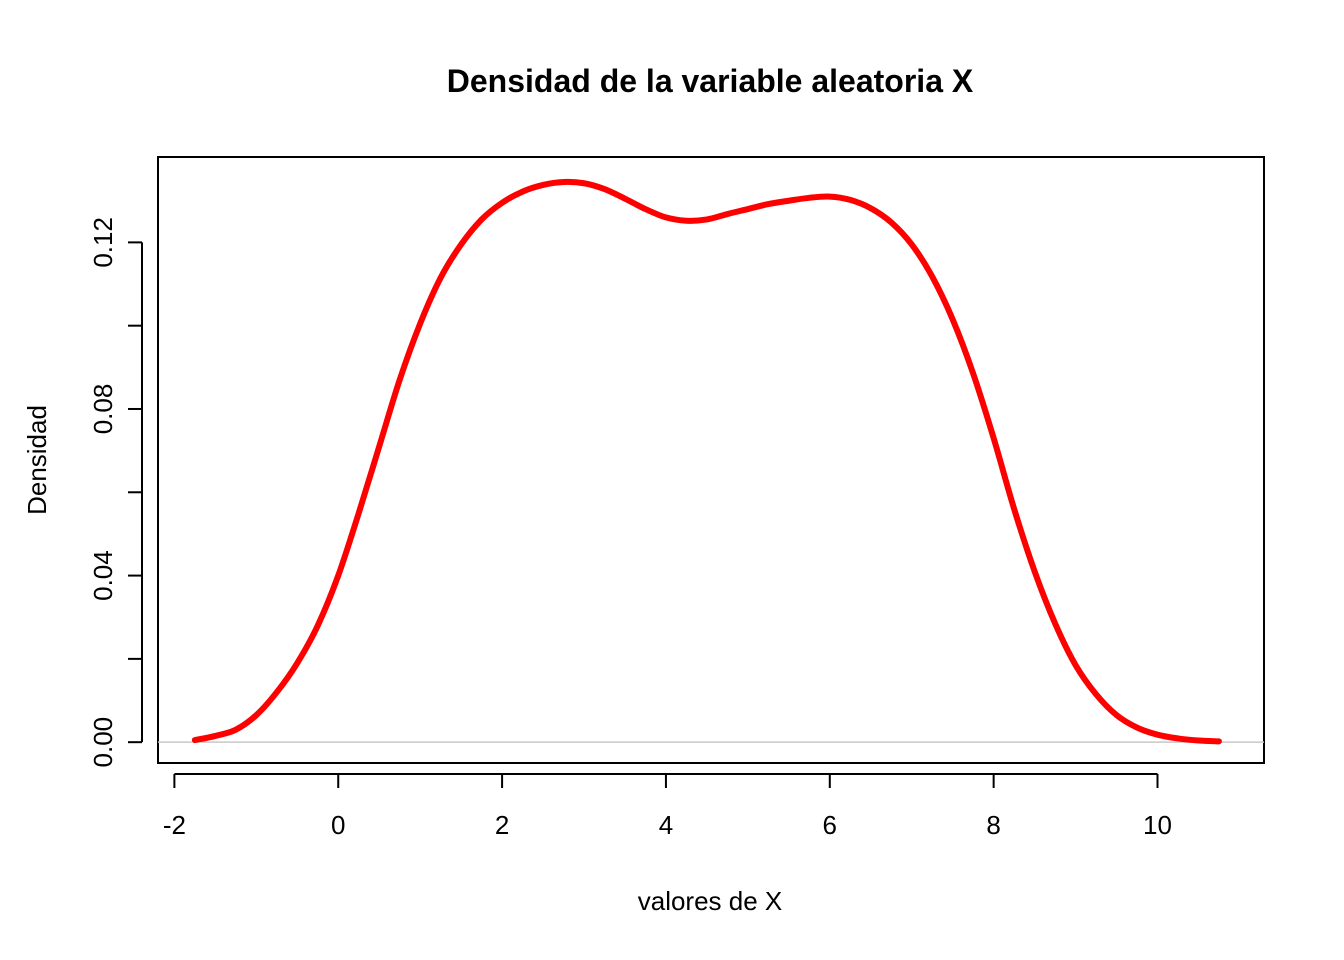 The image size is (1344, 960). I want to click on x-tick-label: 10, so click(1157, 825).